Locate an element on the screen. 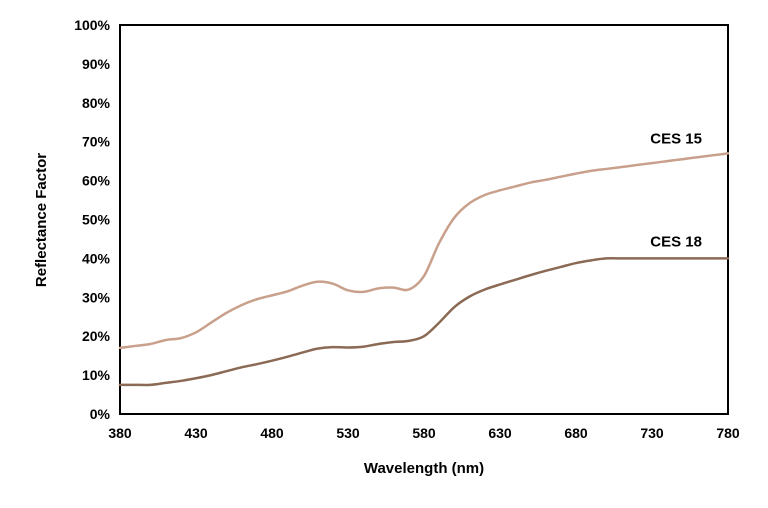  series-label: CES 18 is located at coordinates (676, 241).